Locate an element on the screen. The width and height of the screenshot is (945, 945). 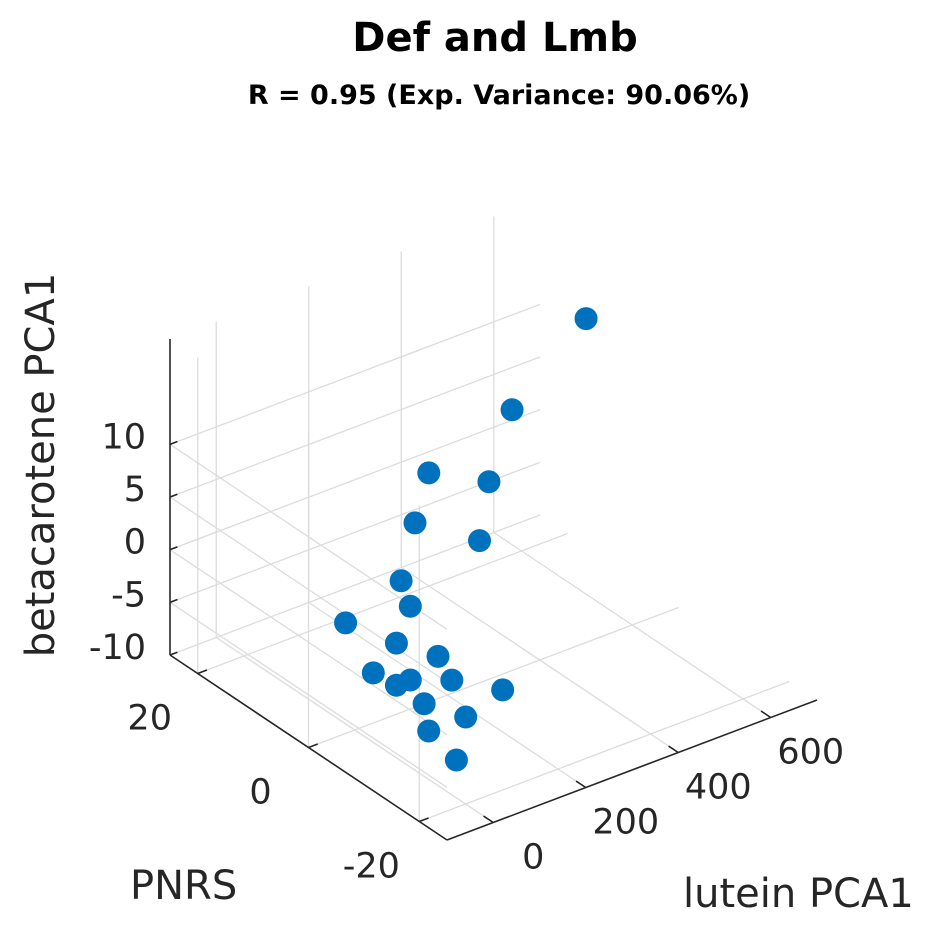
x-tick-label: 200 is located at coordinates (625, 823).